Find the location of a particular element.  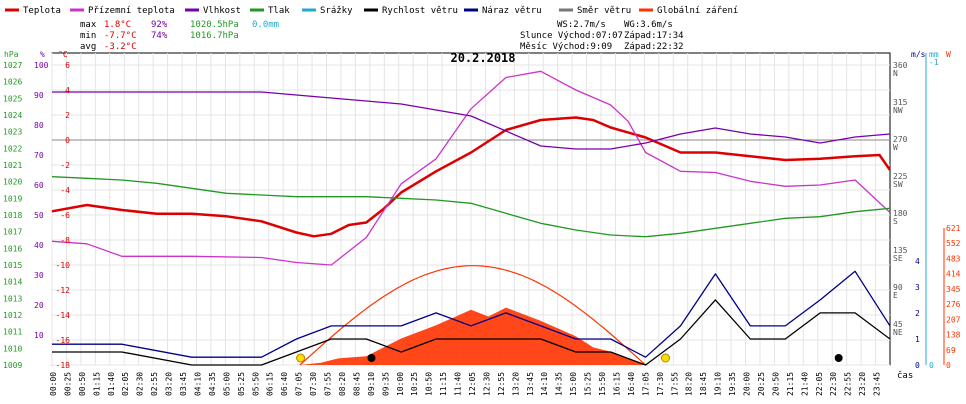

x-tick-19: 07:55 is located at coordinates (328, 384).